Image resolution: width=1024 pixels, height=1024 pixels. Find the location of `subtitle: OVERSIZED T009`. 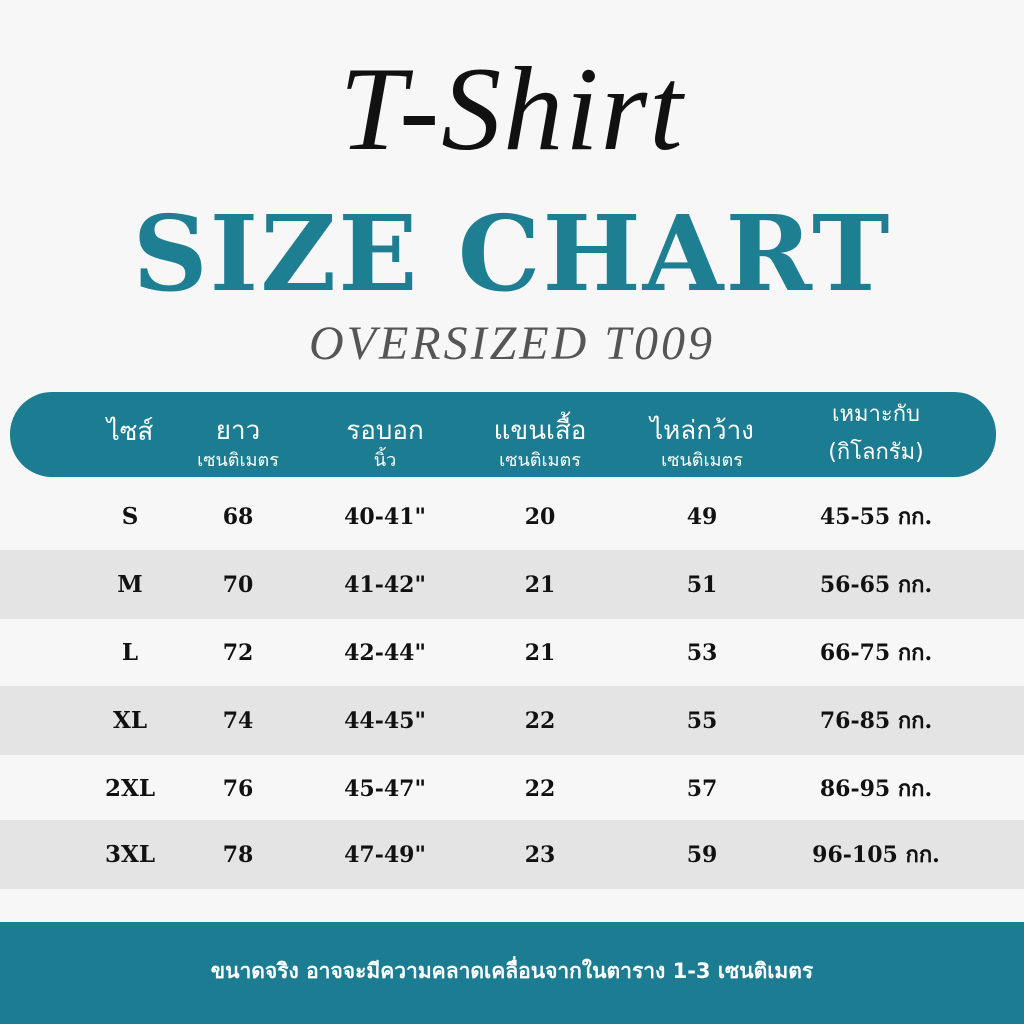

subtitle: OVERSIZED T009 is located at coordinates (512, 343).